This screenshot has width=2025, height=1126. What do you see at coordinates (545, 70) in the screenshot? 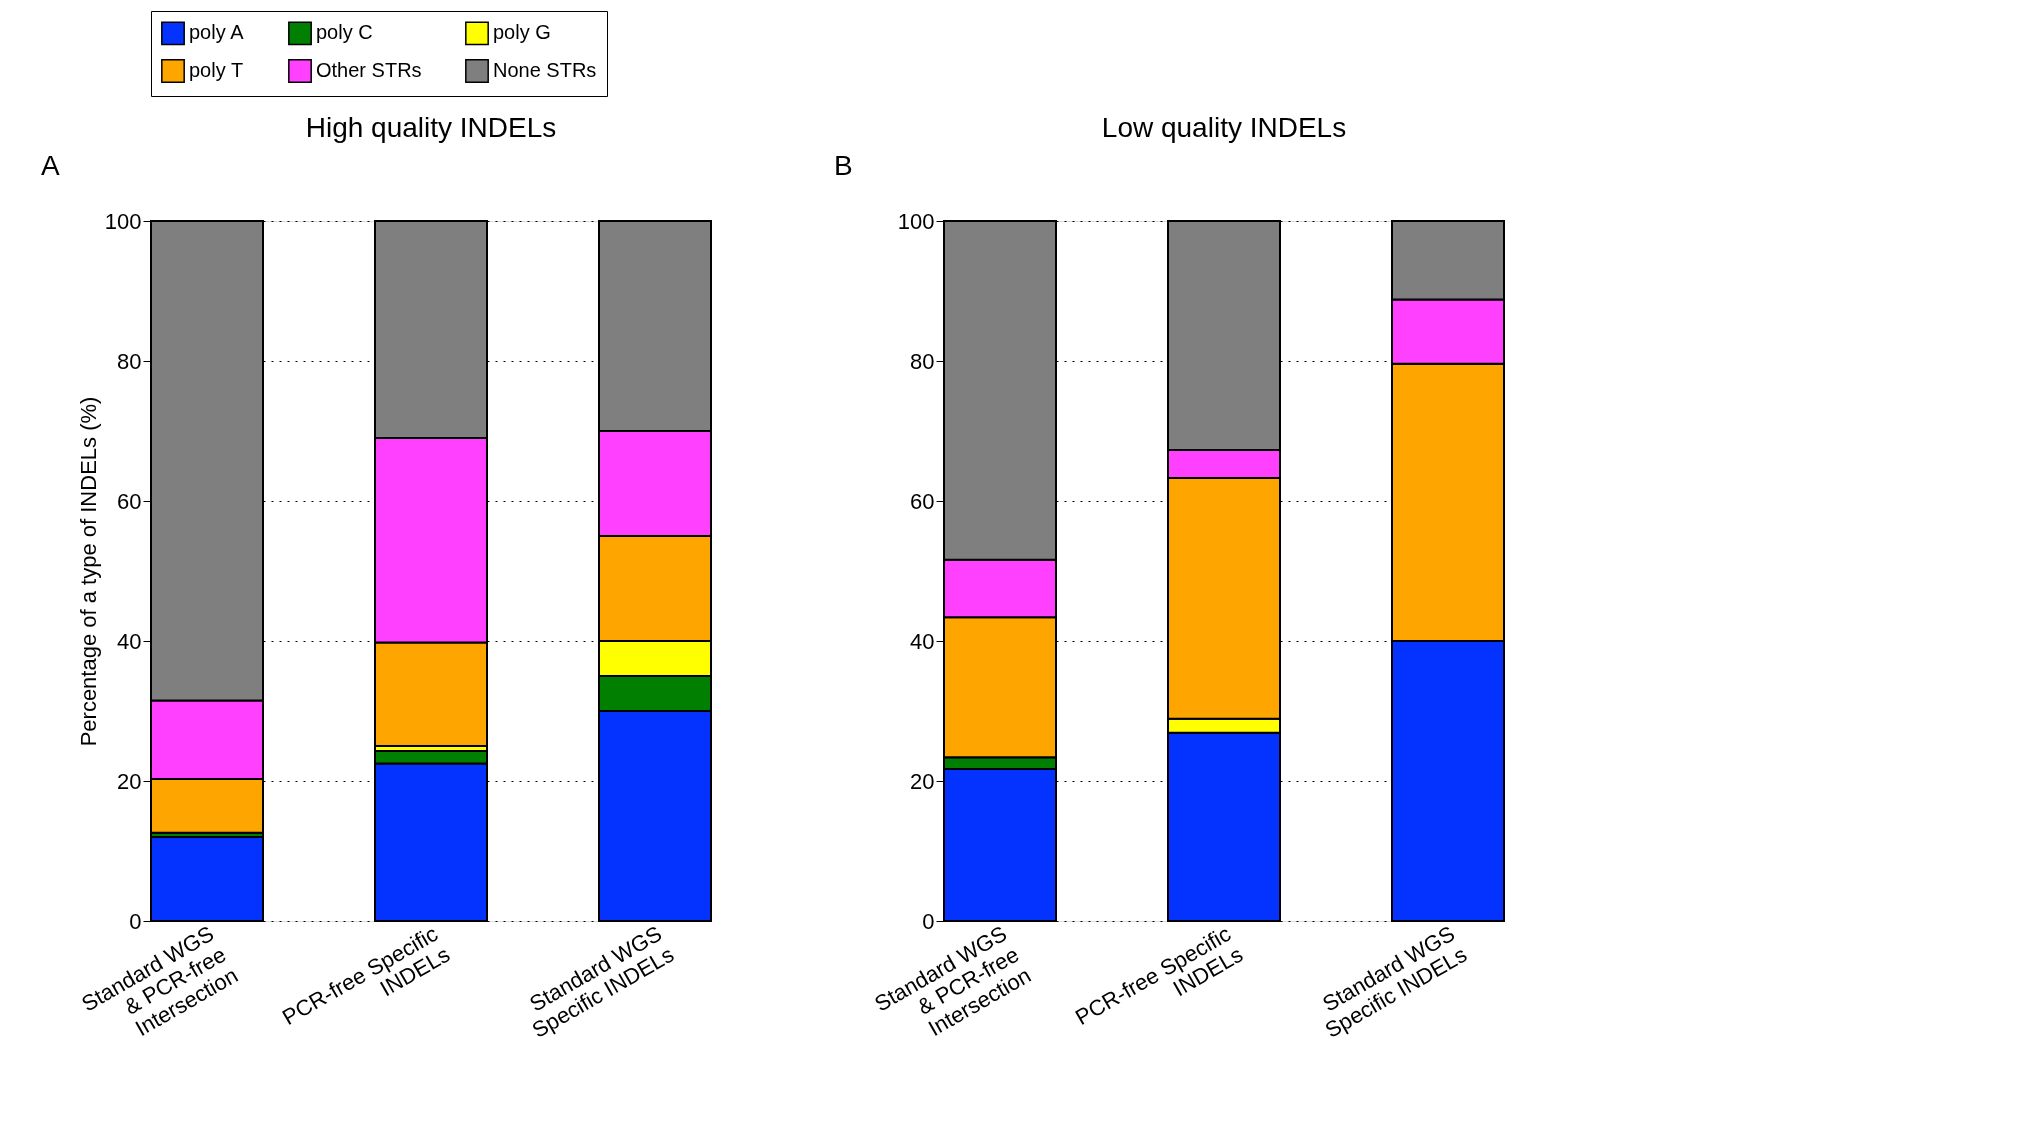
I see `legend-label: None STRs` at bounding box center [545, 70].